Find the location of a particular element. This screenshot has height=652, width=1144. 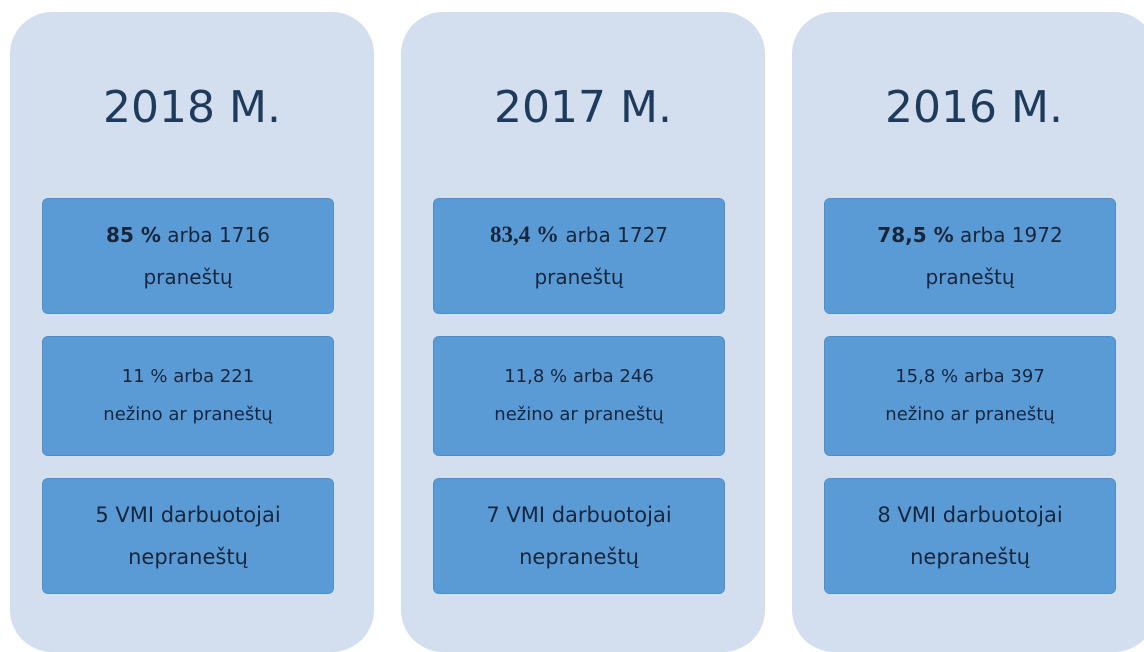

stat-box: 85 % arba 1716 praneštų is located at coordinates (188, 256).